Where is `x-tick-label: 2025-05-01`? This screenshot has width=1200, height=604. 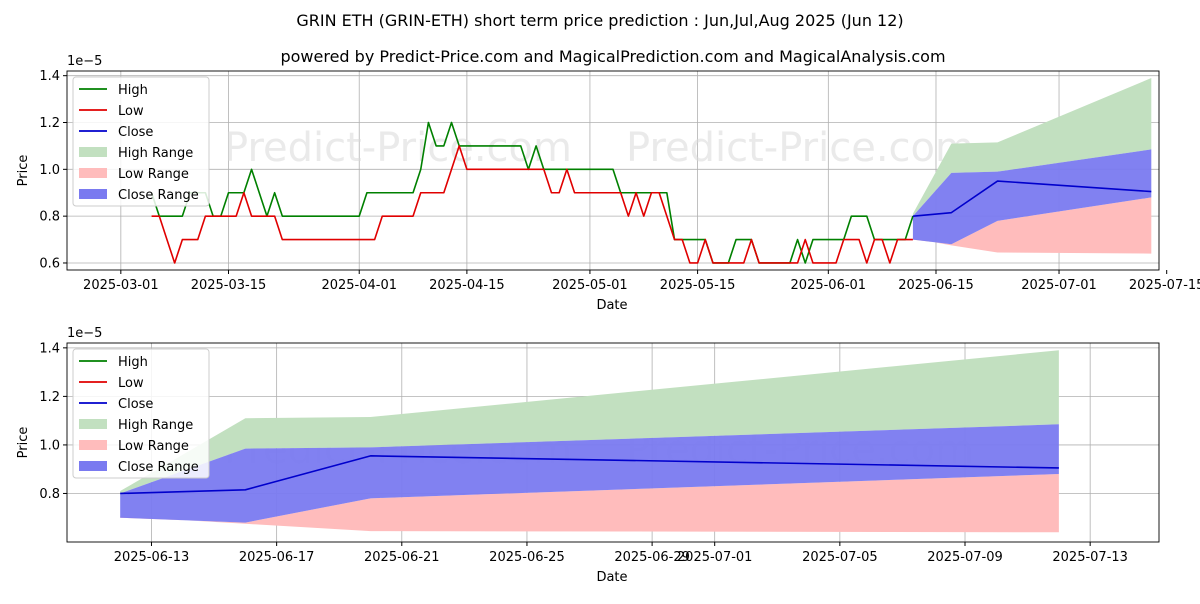 x-tick-label: 2025-05-01 is located at coordinates (590, 285).